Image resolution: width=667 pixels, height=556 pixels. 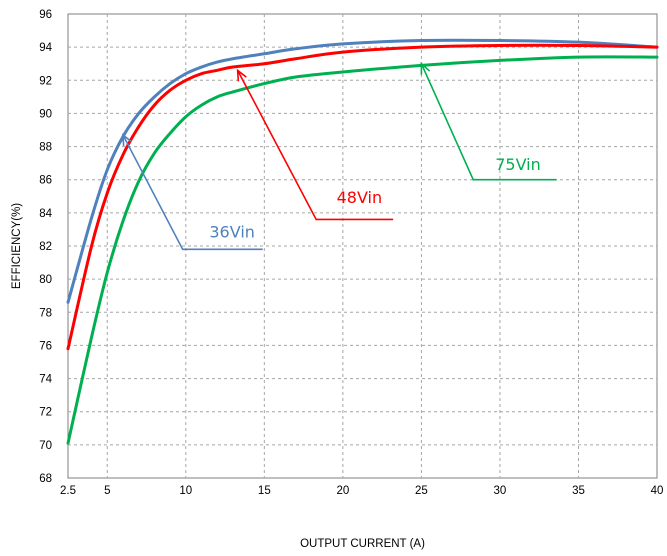 I want to click on y-tick-label: 94, so click(x=45, y=48).